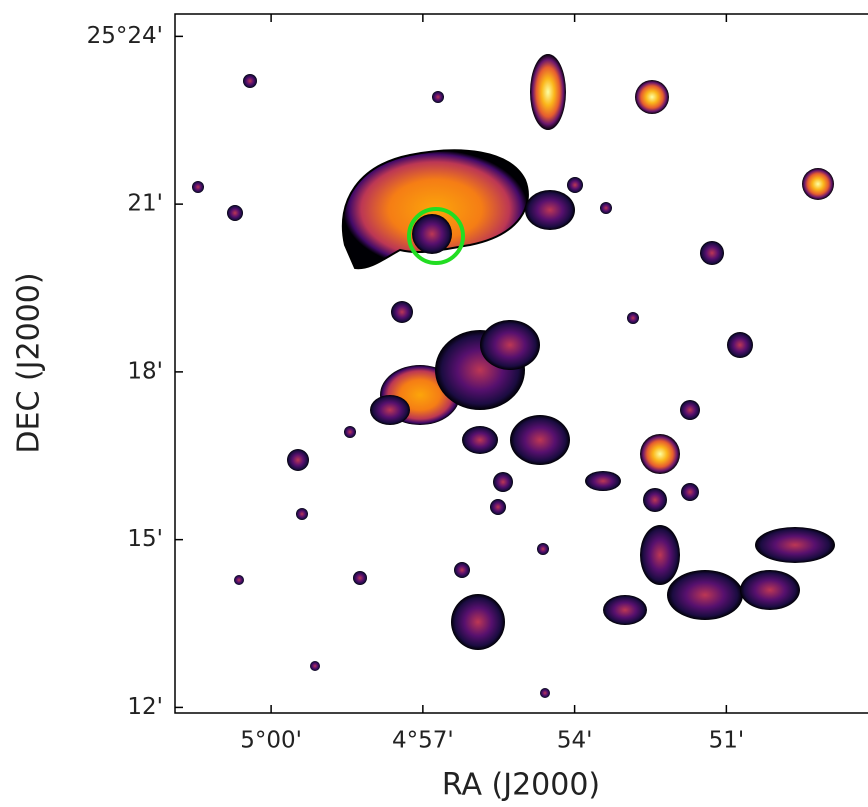 This screenshot has height=807, width=868. Describe the element at coordinates (423, 741) in the screenshot. I see `x-tick-label: 4°57'` at that location.